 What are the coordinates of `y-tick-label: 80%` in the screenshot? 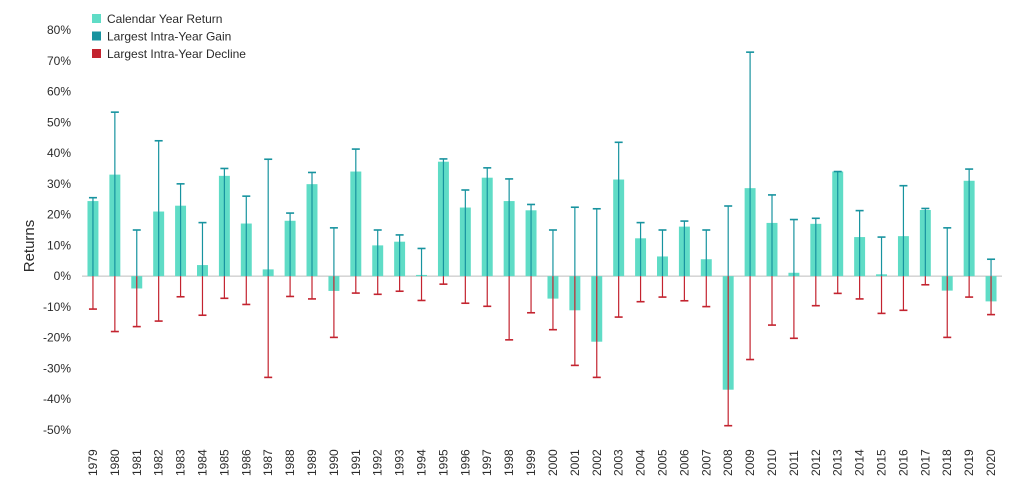 It's located at (59, 30).